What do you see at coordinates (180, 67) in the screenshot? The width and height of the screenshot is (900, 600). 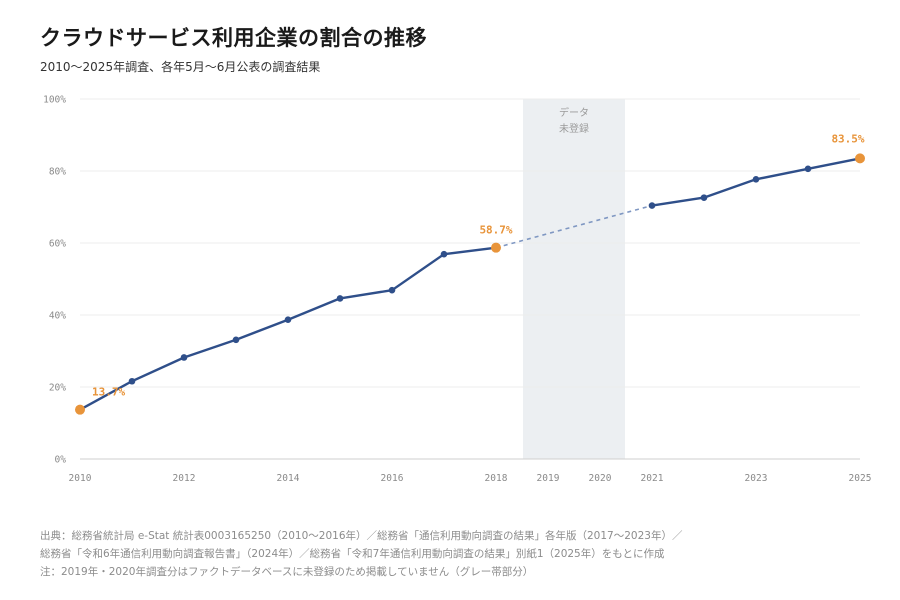 I see `chart-subtitle: 2010〜2025年調査、各年5月〜6月公表の調査結果` at bounding box center [180, 67].